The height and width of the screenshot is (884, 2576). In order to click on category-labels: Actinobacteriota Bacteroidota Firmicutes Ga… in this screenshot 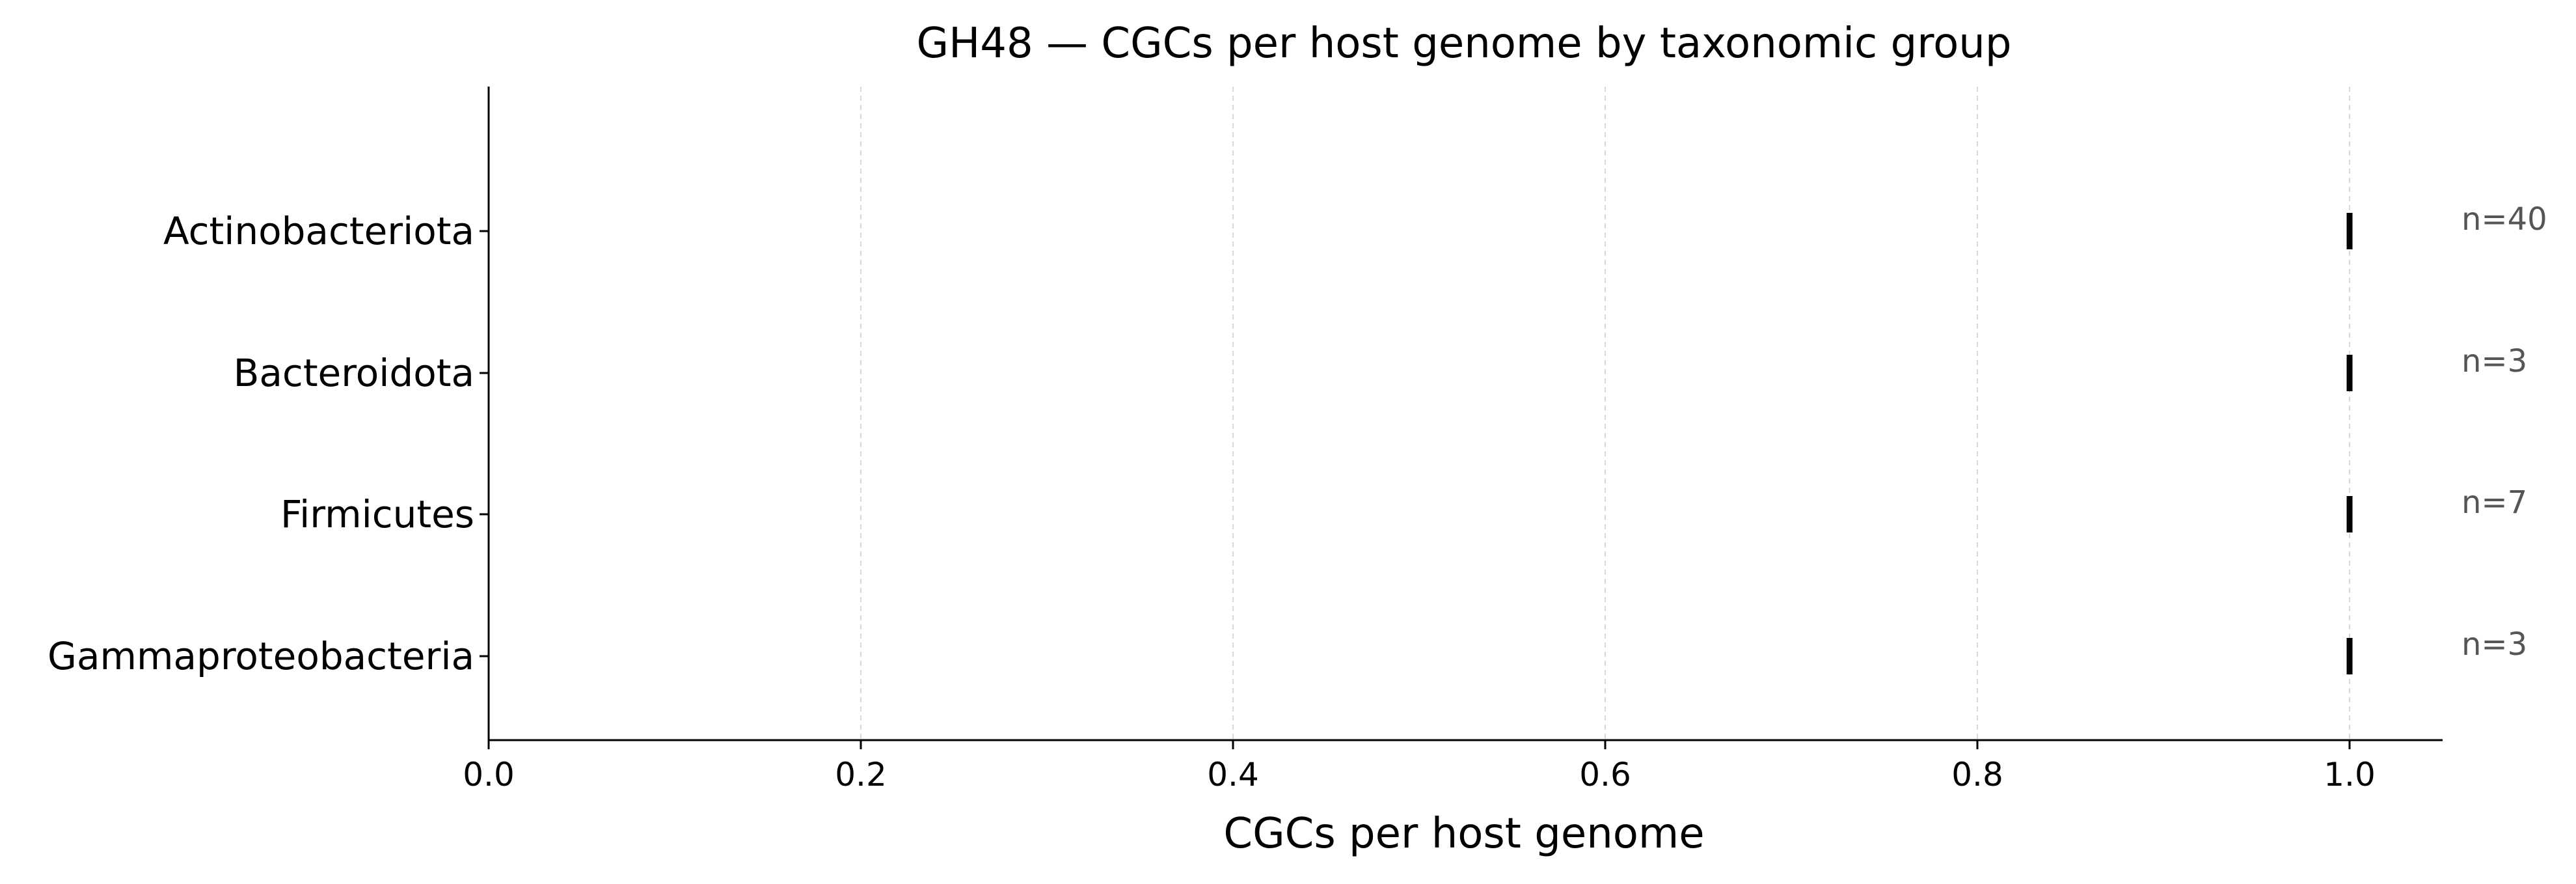, I will do `click(268, 443)`.